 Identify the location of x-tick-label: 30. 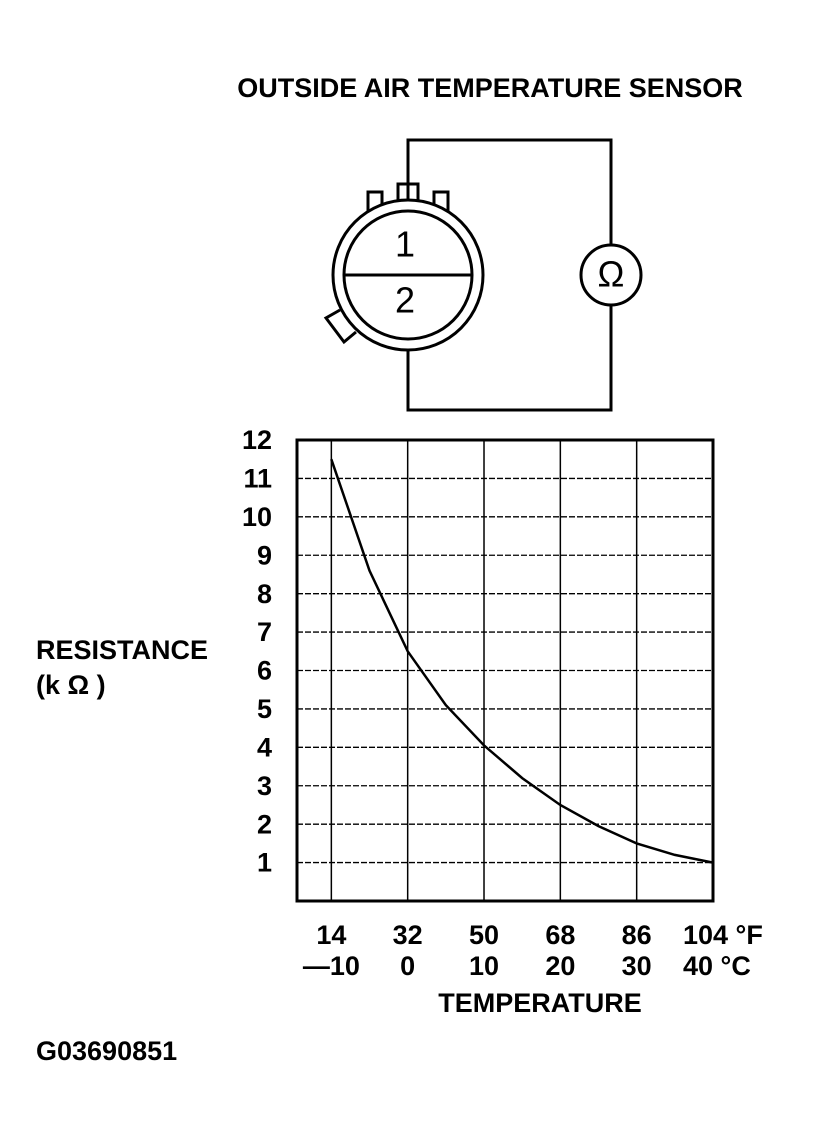
(637, 966).